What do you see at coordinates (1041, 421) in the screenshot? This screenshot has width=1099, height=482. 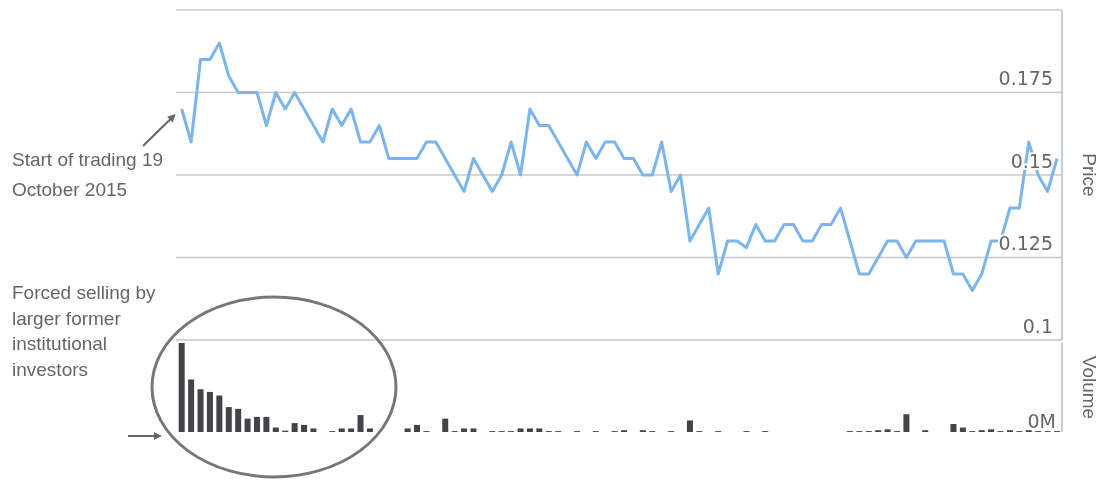 I see `annotation: 0M` at bounding box center [1041, 421].